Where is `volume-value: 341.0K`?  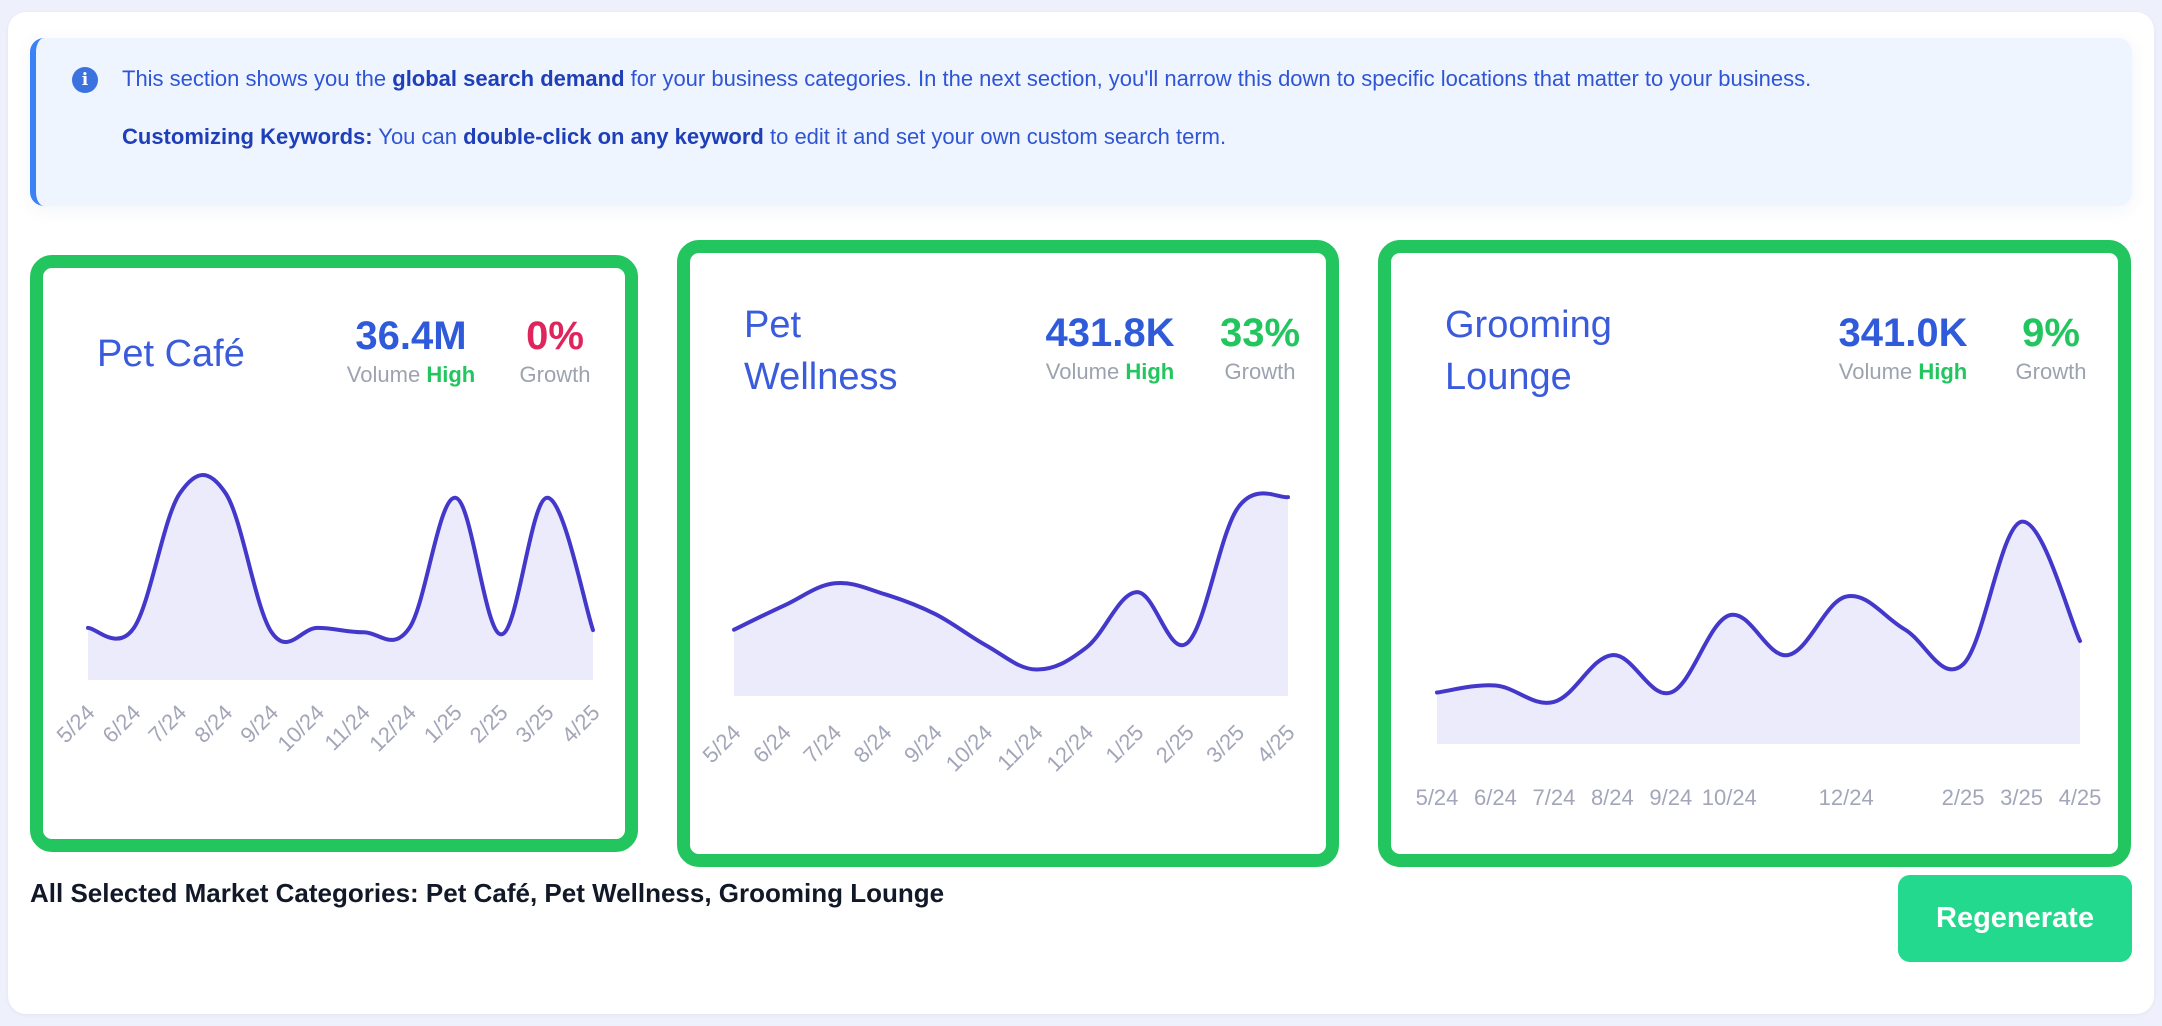 volume-value: 341.0K is located at coordinates (1903, 333).